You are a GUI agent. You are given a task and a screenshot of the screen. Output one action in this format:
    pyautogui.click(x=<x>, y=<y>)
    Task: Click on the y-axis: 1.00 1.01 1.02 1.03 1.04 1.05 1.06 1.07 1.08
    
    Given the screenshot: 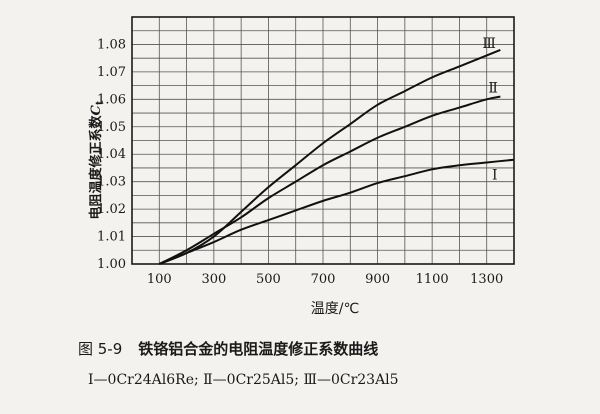 What is the action you would take?
    pyautogui.click(x=111, y=154)
    